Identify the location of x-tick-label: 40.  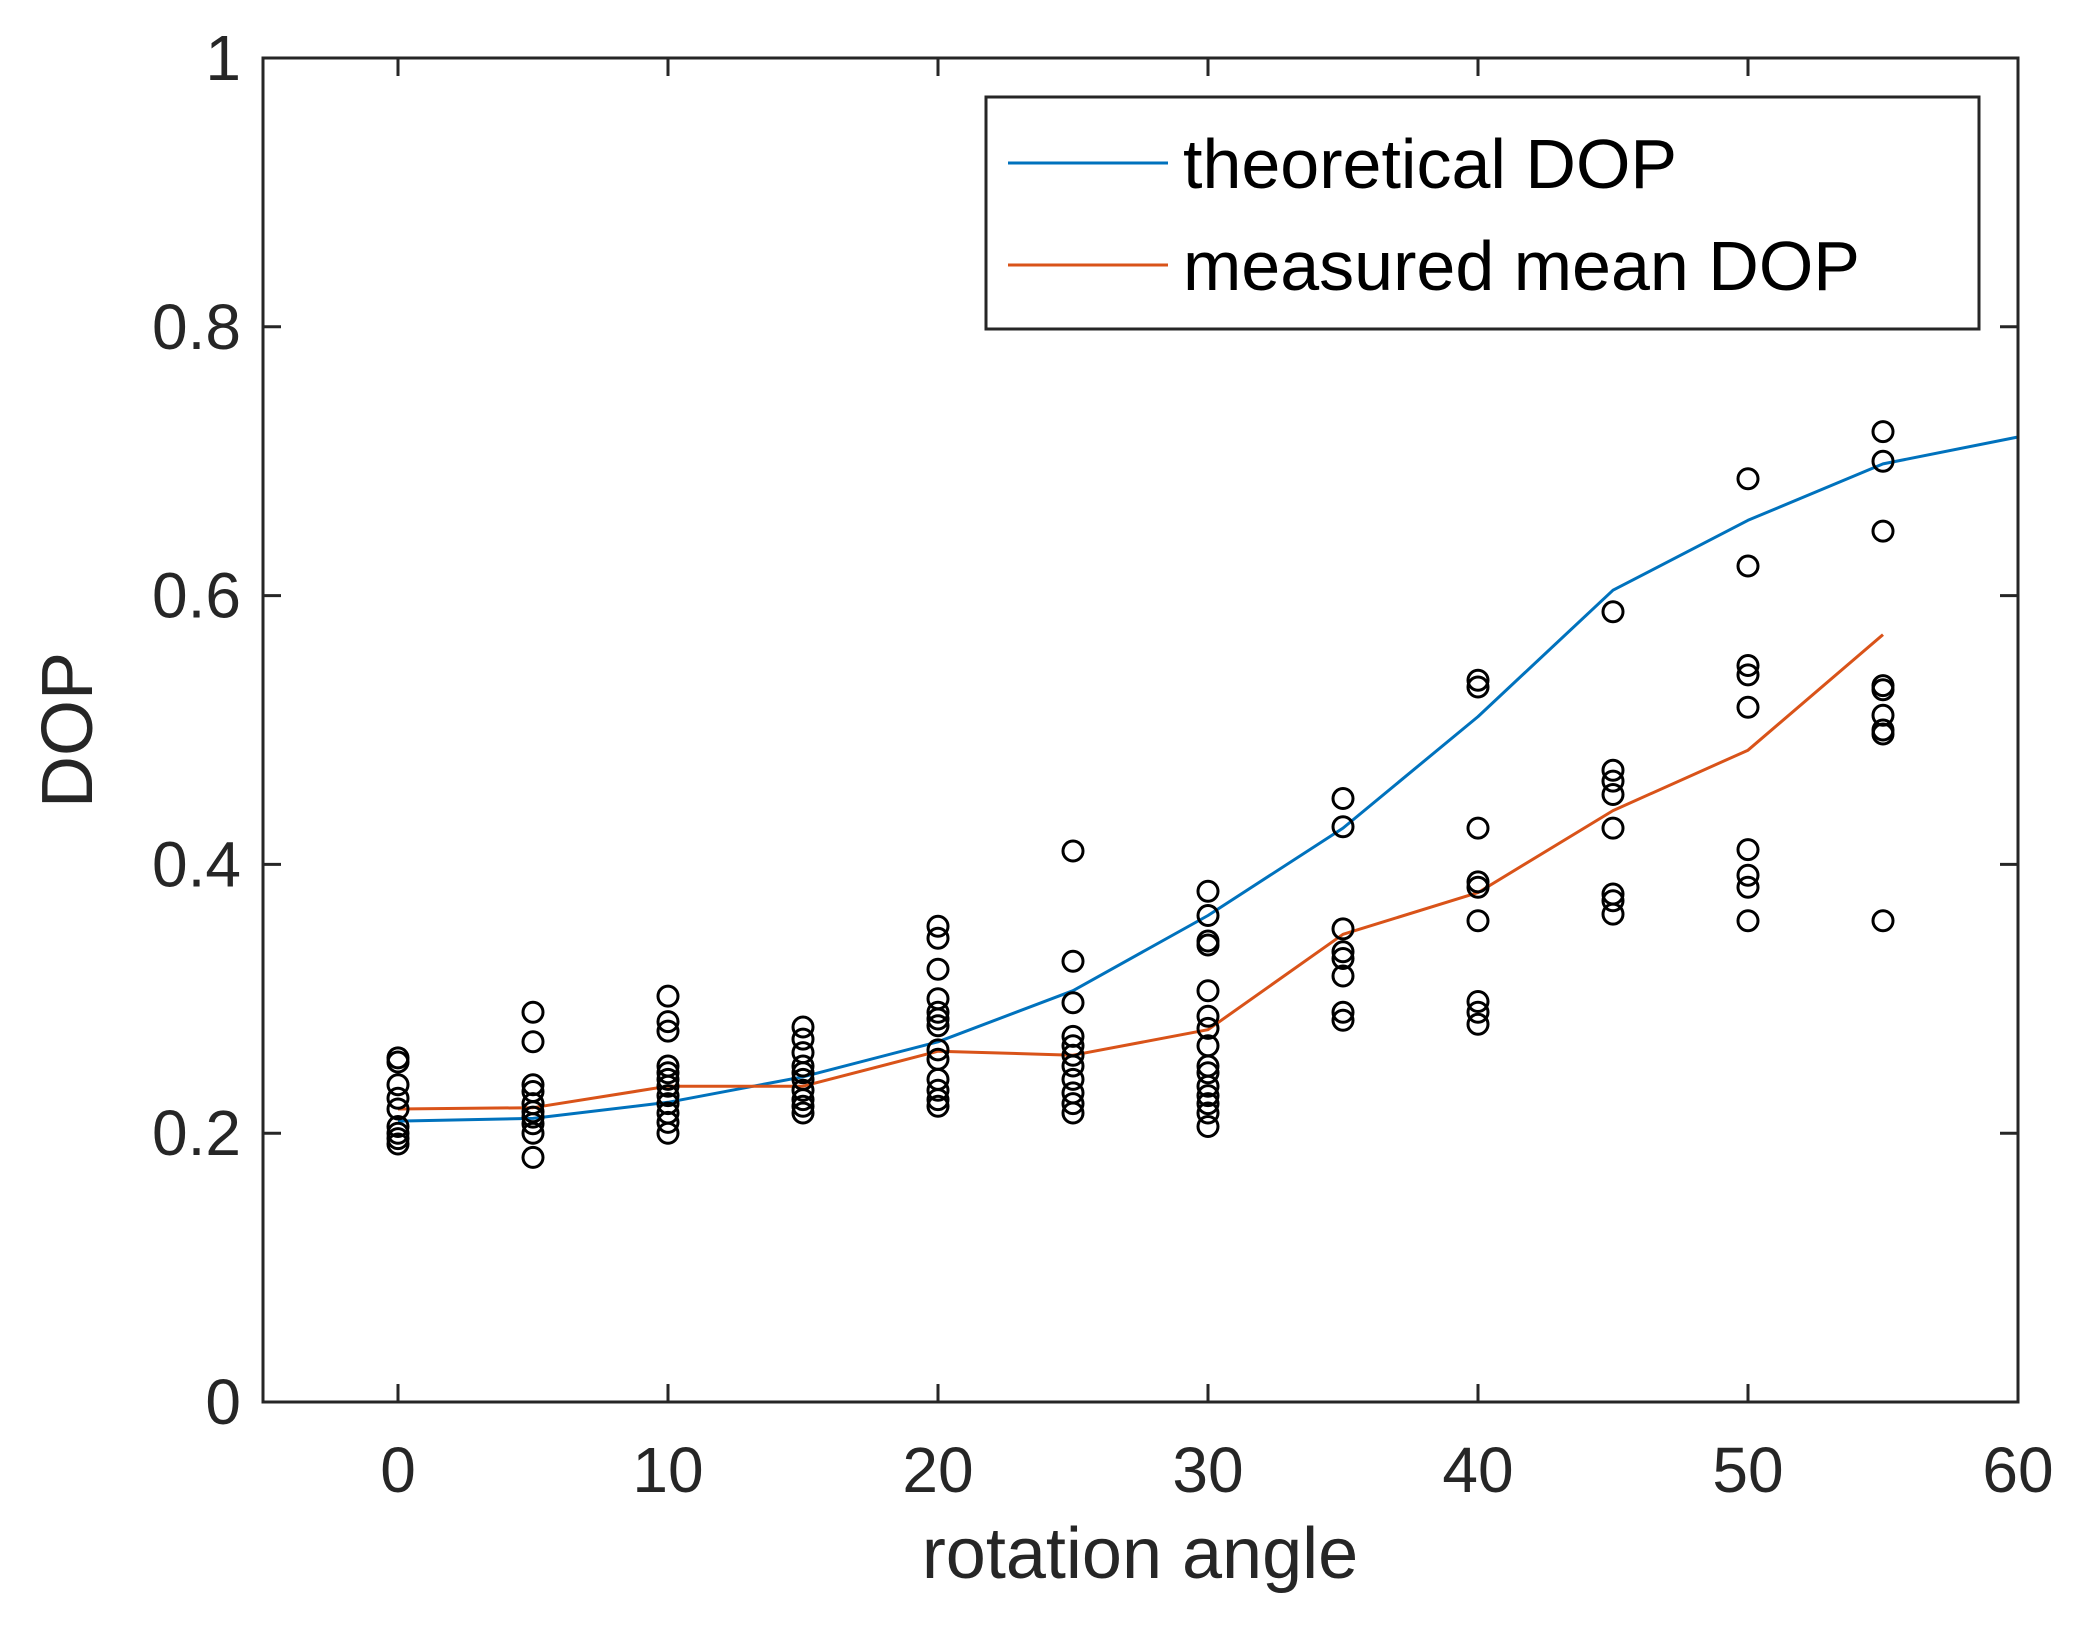
(1477, 1470).